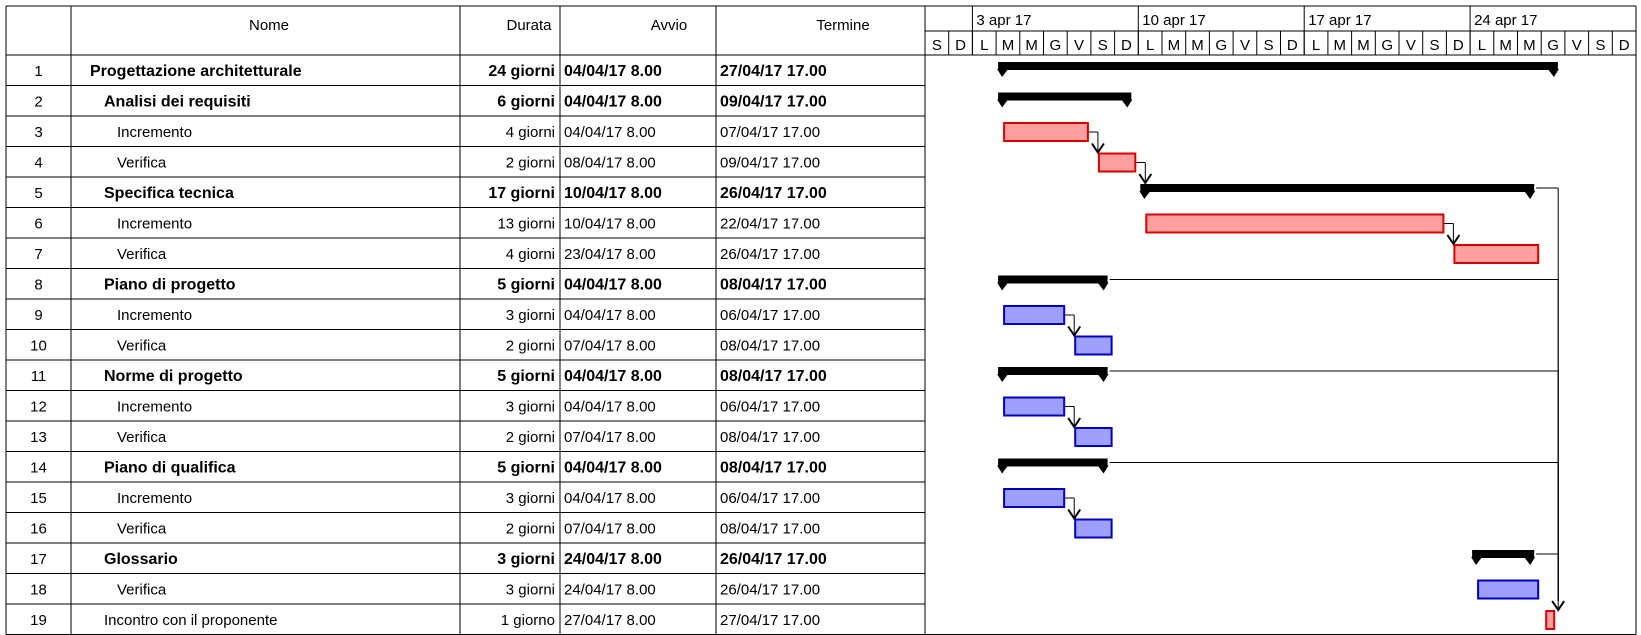 This screenshot has width=1641, height=635. Describe the element at coordinates (170, 285) in the screenshot. I see `task-name: Piano di progetto` at that location.